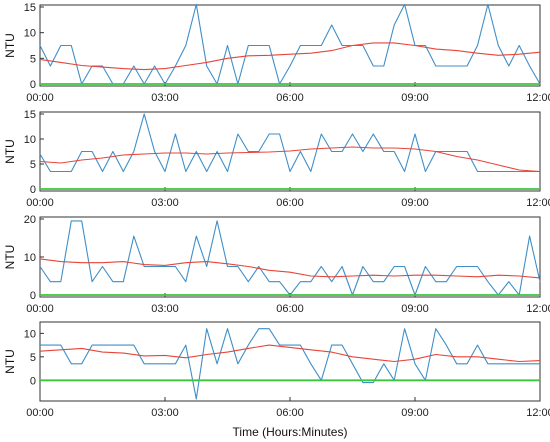 This screenshot has width=550, height=442. I want to click on panel-1-x-tick-label-4: 12:00, so click(538, 98).